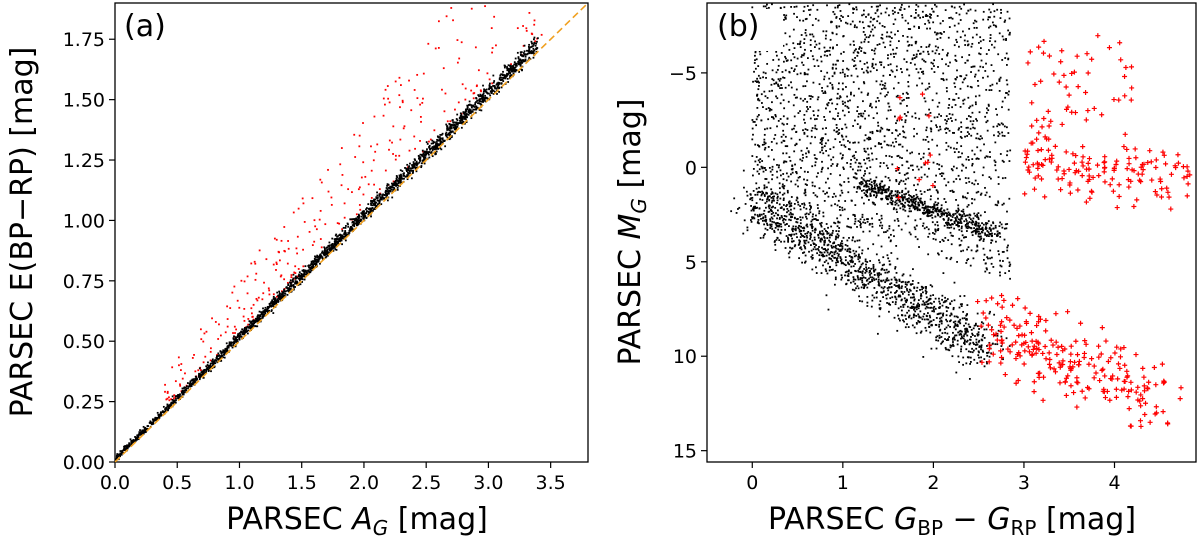  I want to click on y-tick-label: 0.00, so click(84, 463).